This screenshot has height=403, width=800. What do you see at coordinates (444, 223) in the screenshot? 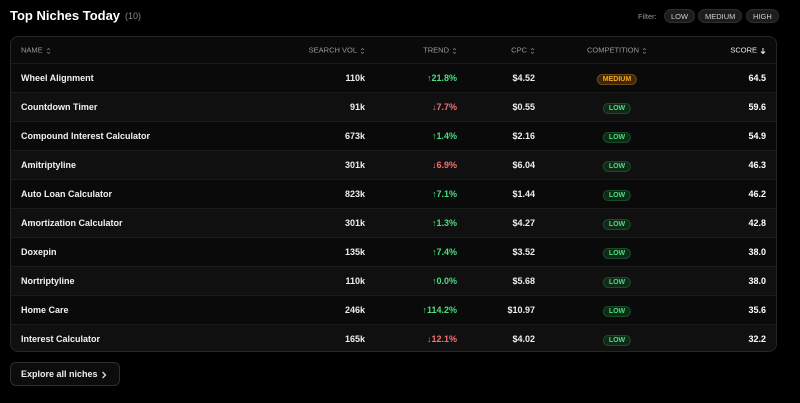
I see `trend: ↑1.3%` at bounding box center [444, 223].